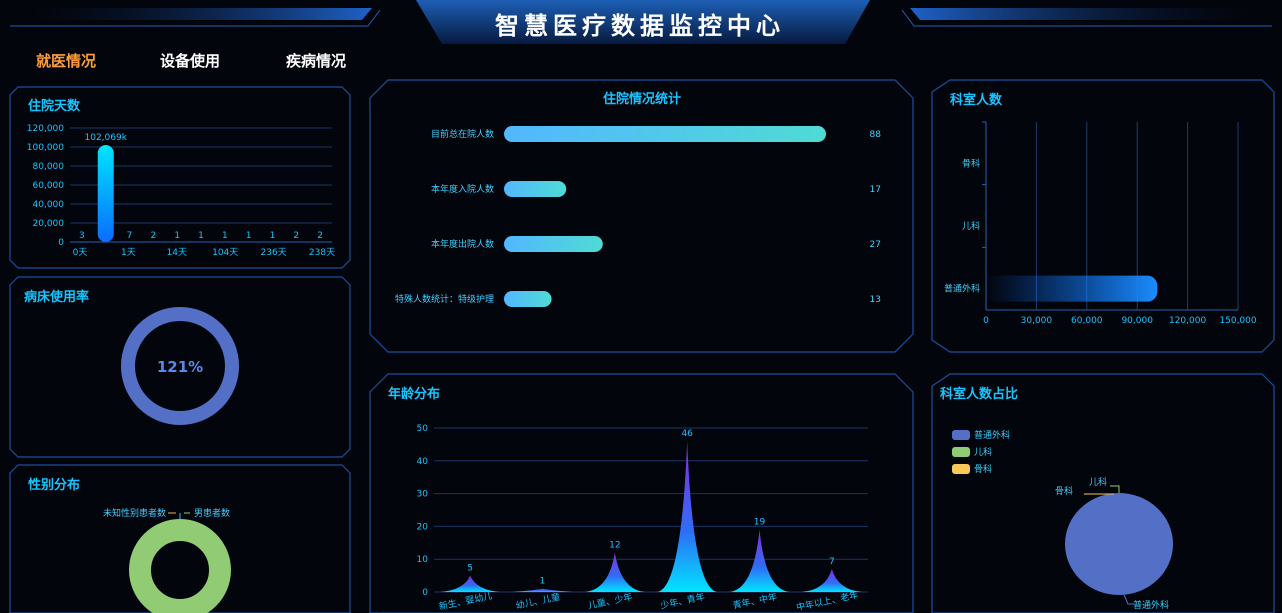  Describe the element at coordinates (212, 513) in the screenshot. I see `series-label: 男患者数` at that location.